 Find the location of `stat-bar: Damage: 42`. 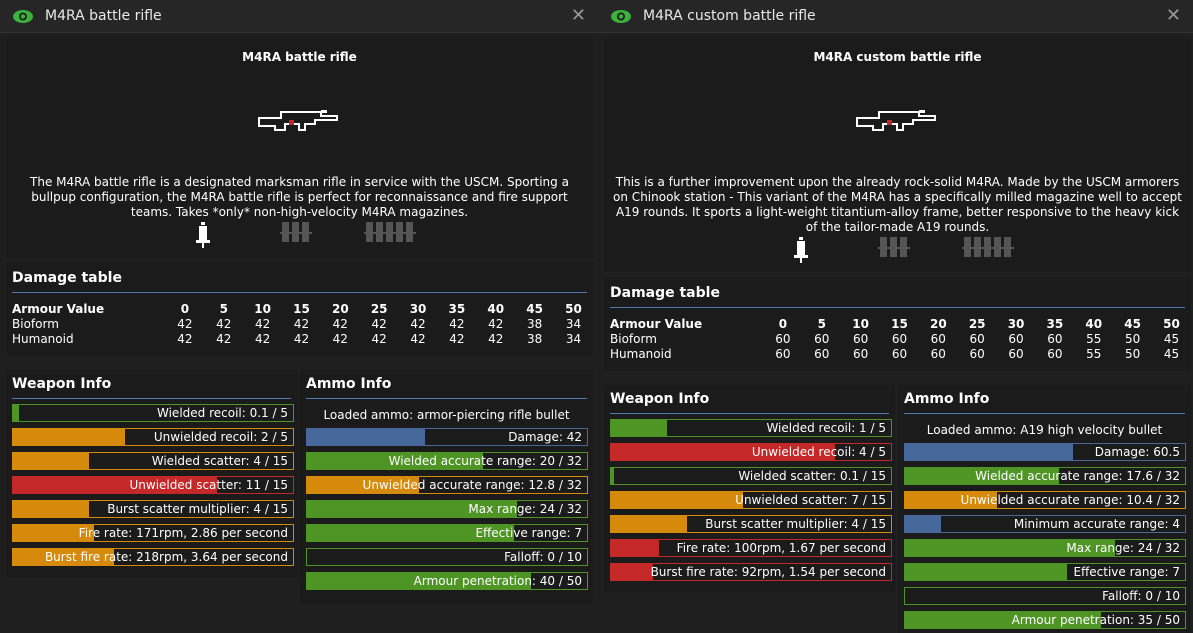

stat-bar: Damage: 42 is located at coordinates (447, 437).